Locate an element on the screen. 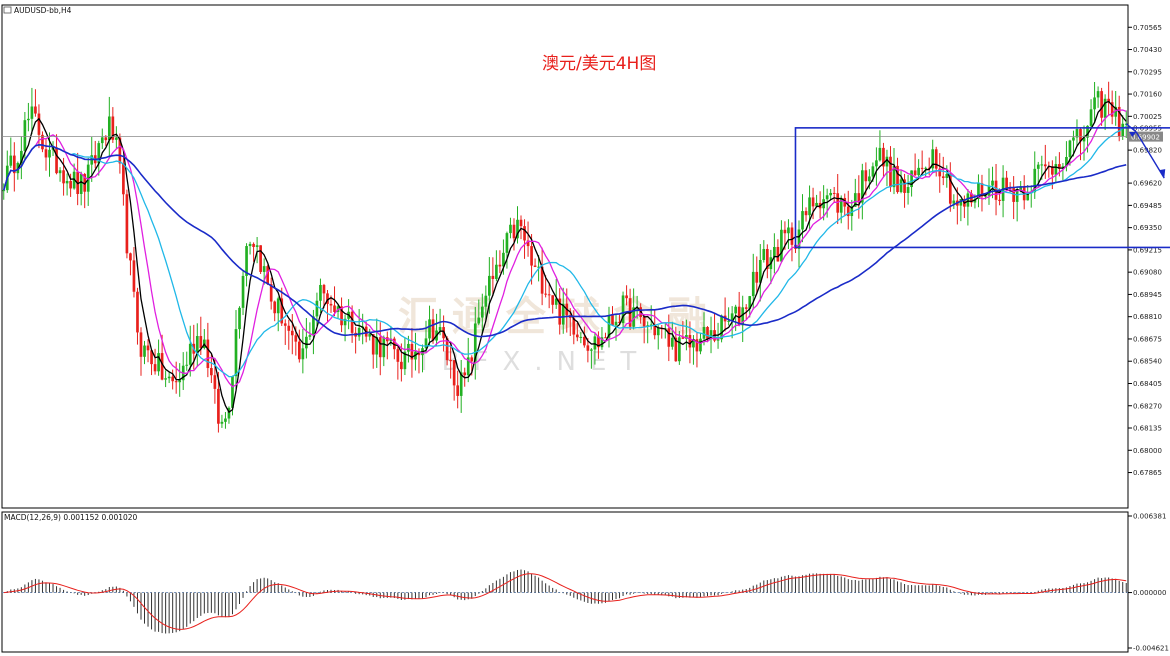 The height and width of the screenshot is (656, 1170). y-tick-label: 0.70430 is located at coordinates (1147, 50).